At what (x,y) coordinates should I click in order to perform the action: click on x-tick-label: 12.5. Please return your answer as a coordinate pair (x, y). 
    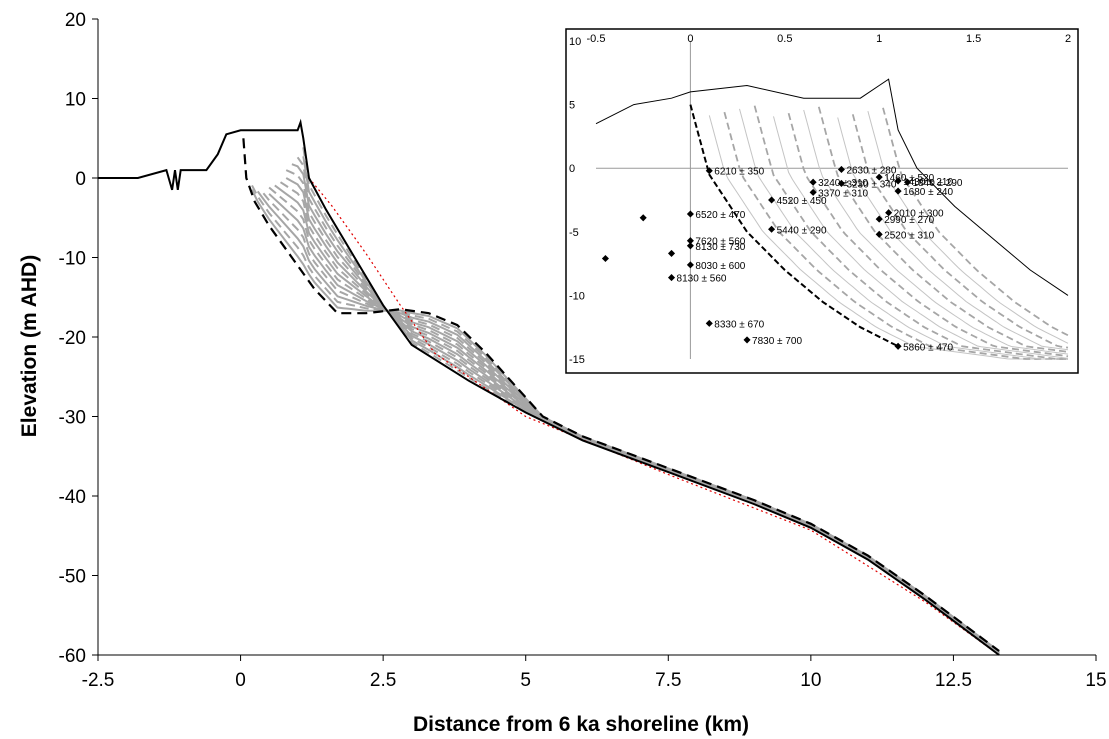
    Looking at the image, I should click on (953, 680).